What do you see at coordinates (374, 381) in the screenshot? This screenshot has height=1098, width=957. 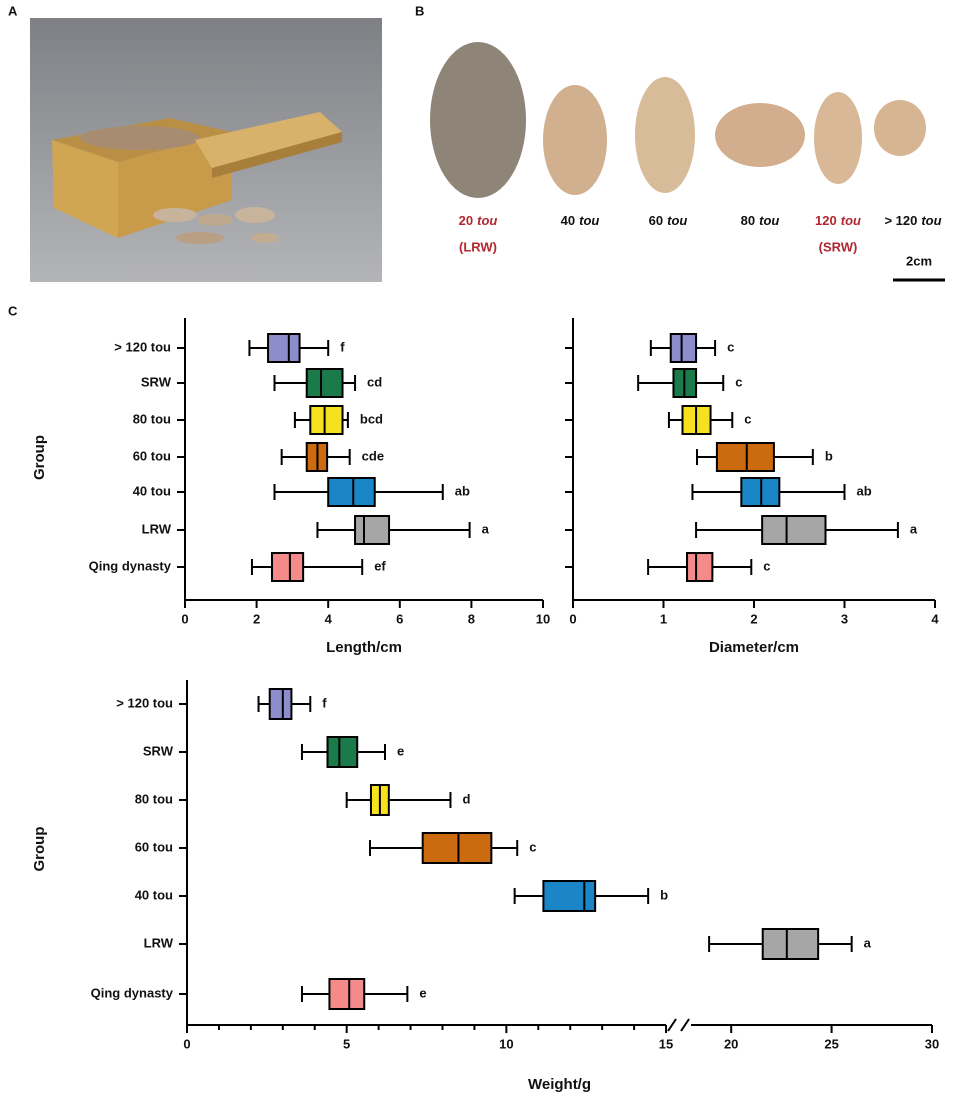 I see `significance-letter: cd` at bounding box center [374, 381].